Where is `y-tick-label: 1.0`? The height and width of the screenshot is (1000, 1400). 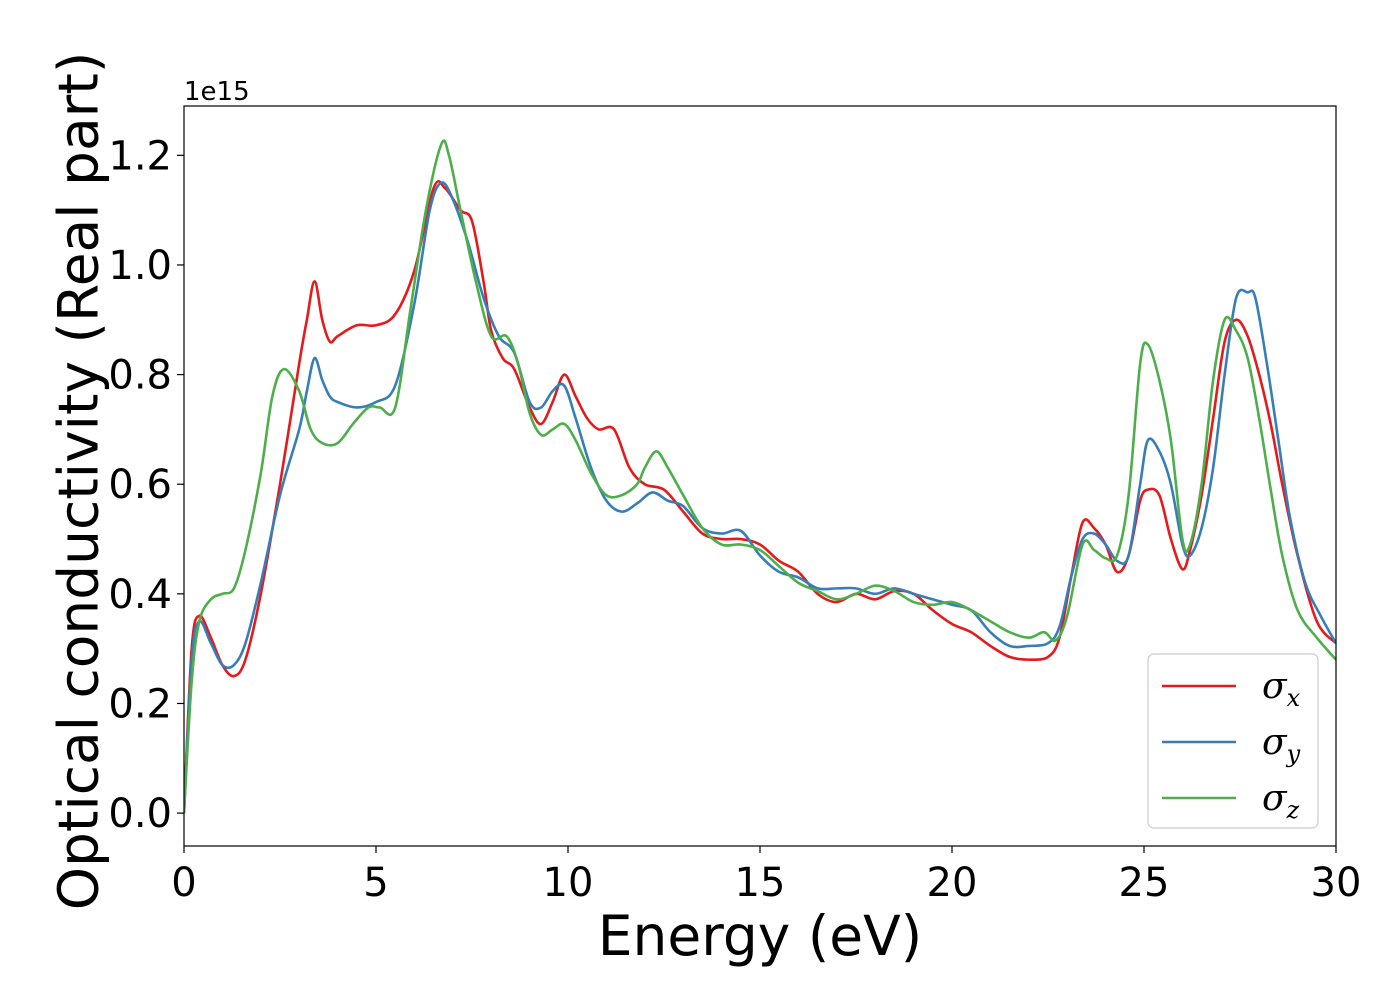 y-tick-label: 1.0 is located at coordinates (140, 266).